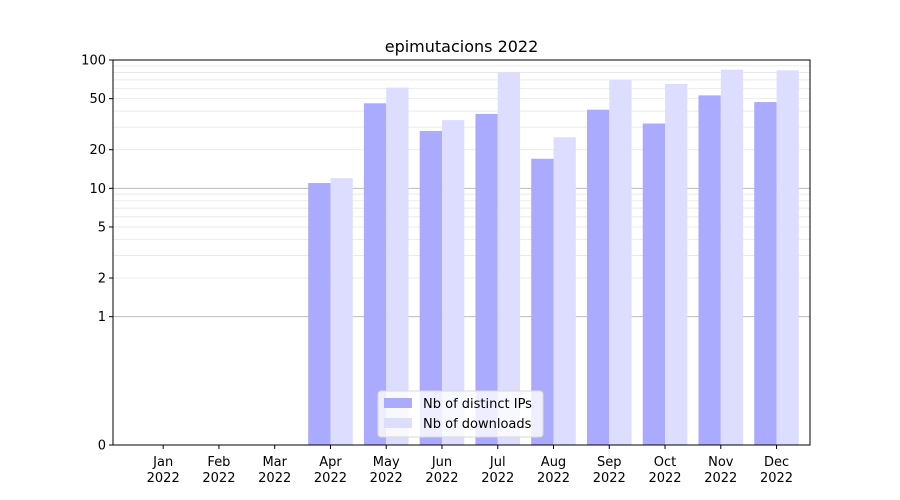  What do you see at coordinates (386, 462) in the screenshot?
I see `x-tick-label-month: May` at bounding box center [386, 462].